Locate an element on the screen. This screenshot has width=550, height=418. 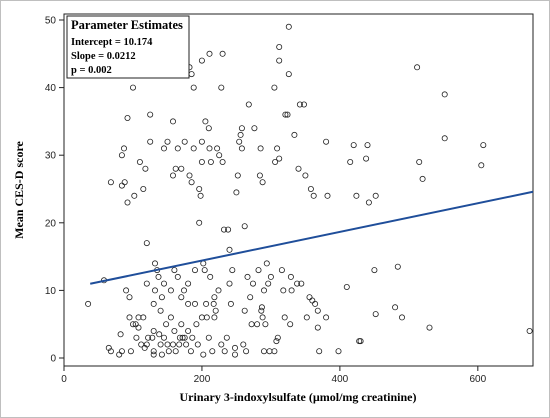
x-tick-label: 600 is located at coordinates (477, 379).